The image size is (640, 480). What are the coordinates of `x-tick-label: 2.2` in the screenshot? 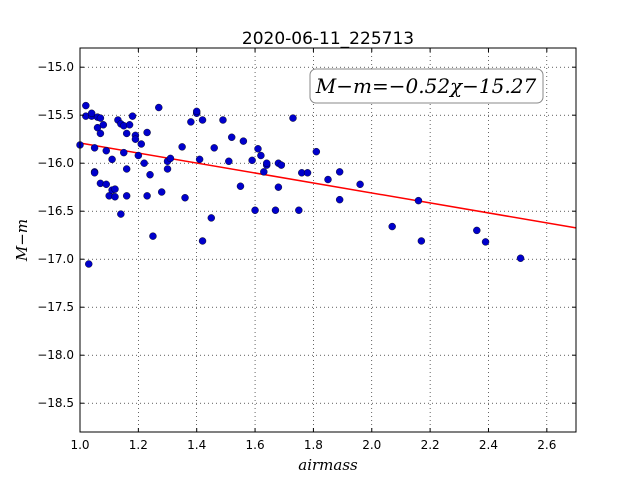 It's located at (430, 445).